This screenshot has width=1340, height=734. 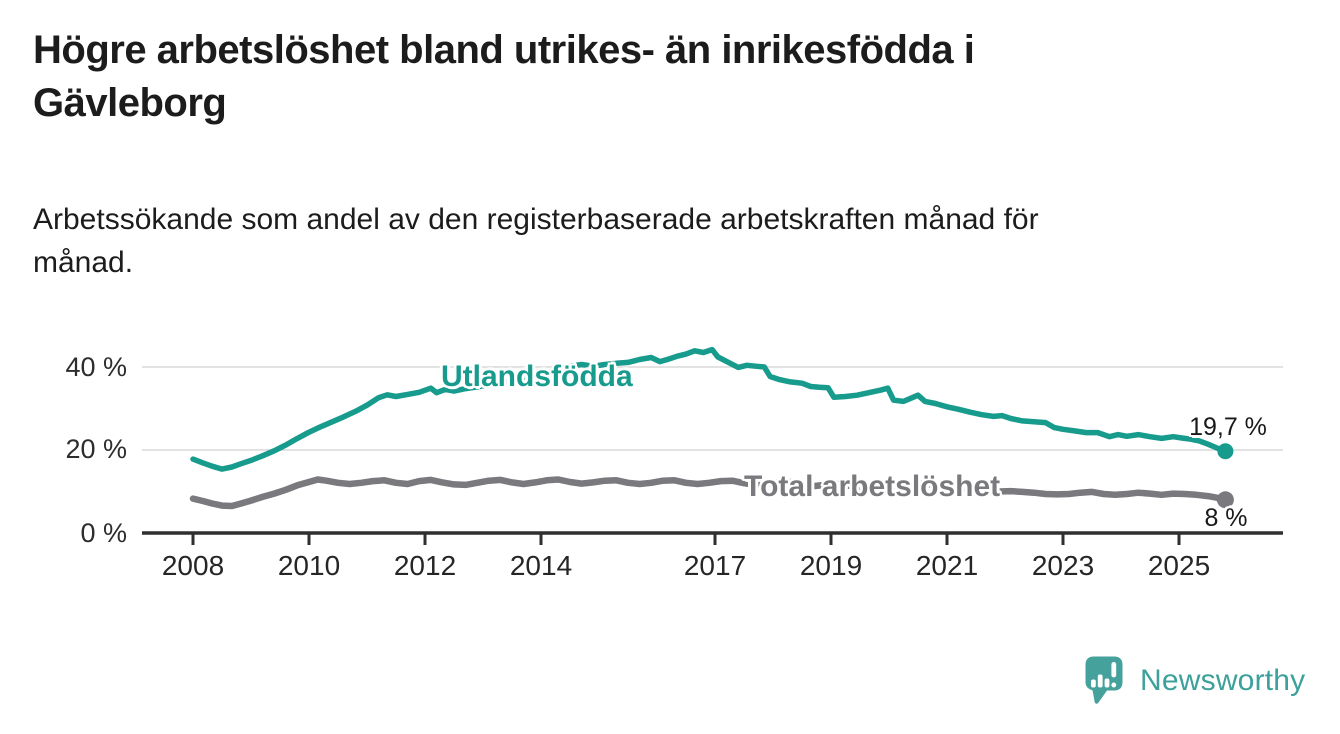 What do you see at coordinates (1179, 565) in the screenshot?
I see `x-axis-tick-label-2025: 2025` at bounding box center [1179, 565].